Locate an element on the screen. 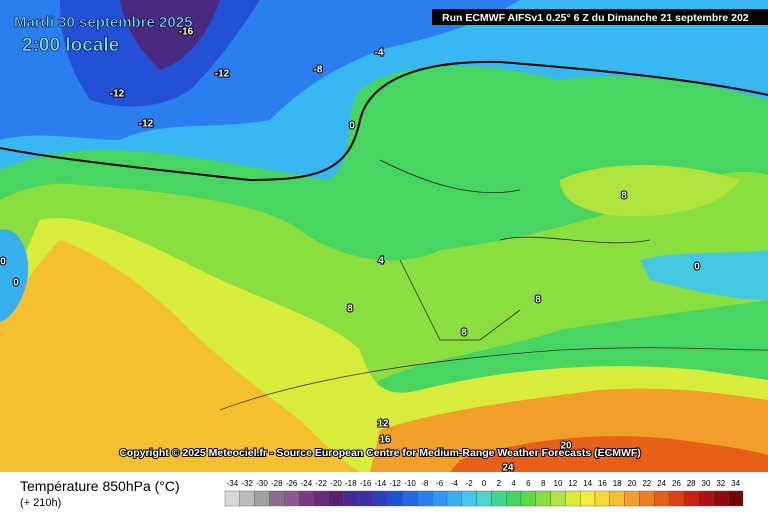 Image resolution: width=768 pixels, height=512 pixels. legend-tick-label: -8 is located at coordinates (425, 483).